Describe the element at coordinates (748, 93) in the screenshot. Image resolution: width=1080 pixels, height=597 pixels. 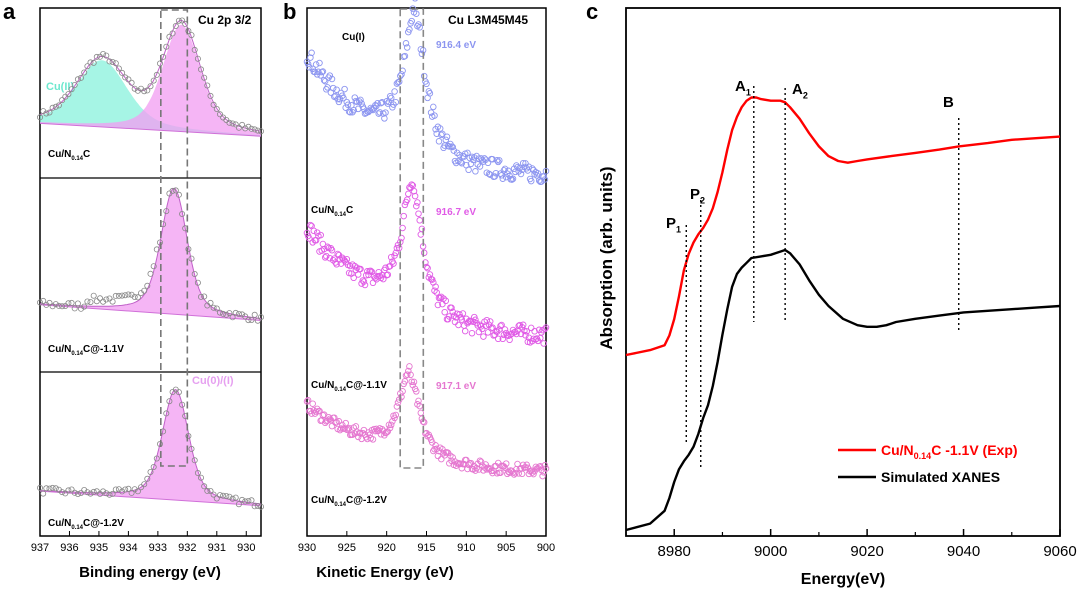
I see `panel-c-feature-label-a1-sub: 1` at that location.